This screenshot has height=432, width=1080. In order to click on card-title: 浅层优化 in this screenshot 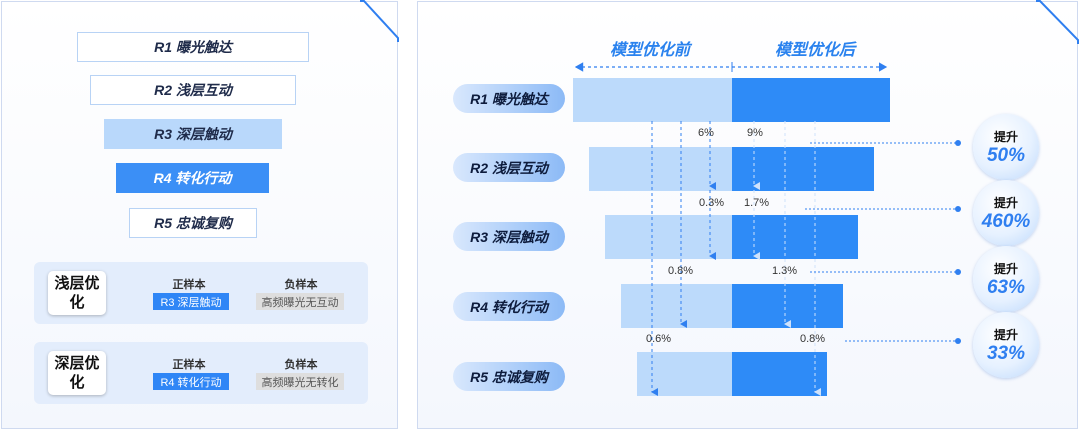, I will do `click(77, 293)`.